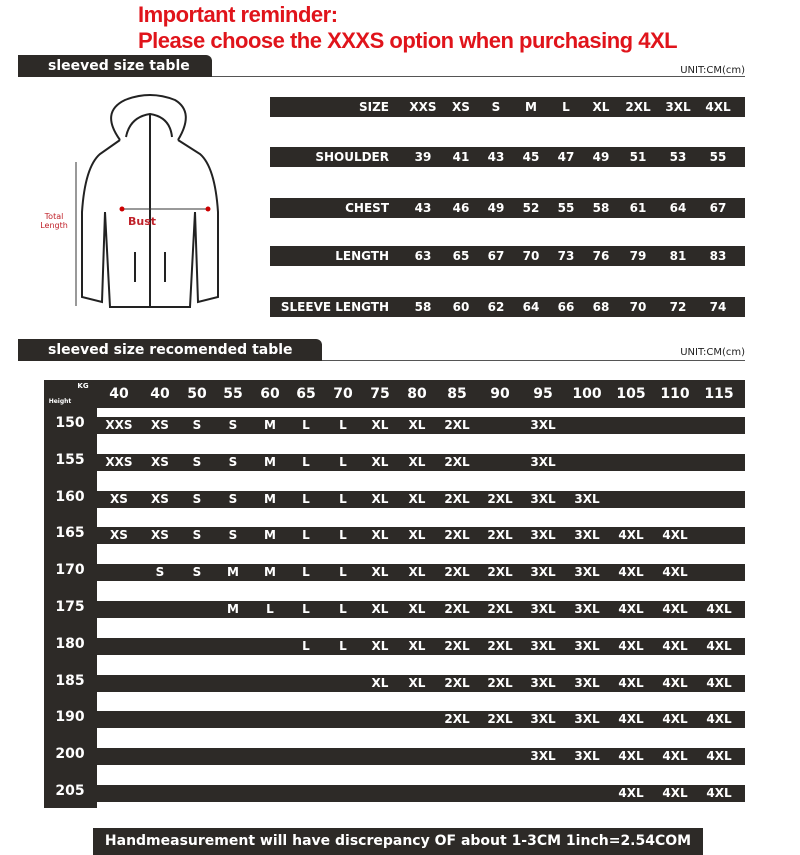  I want to click on cell: 43, so click(423, 208).